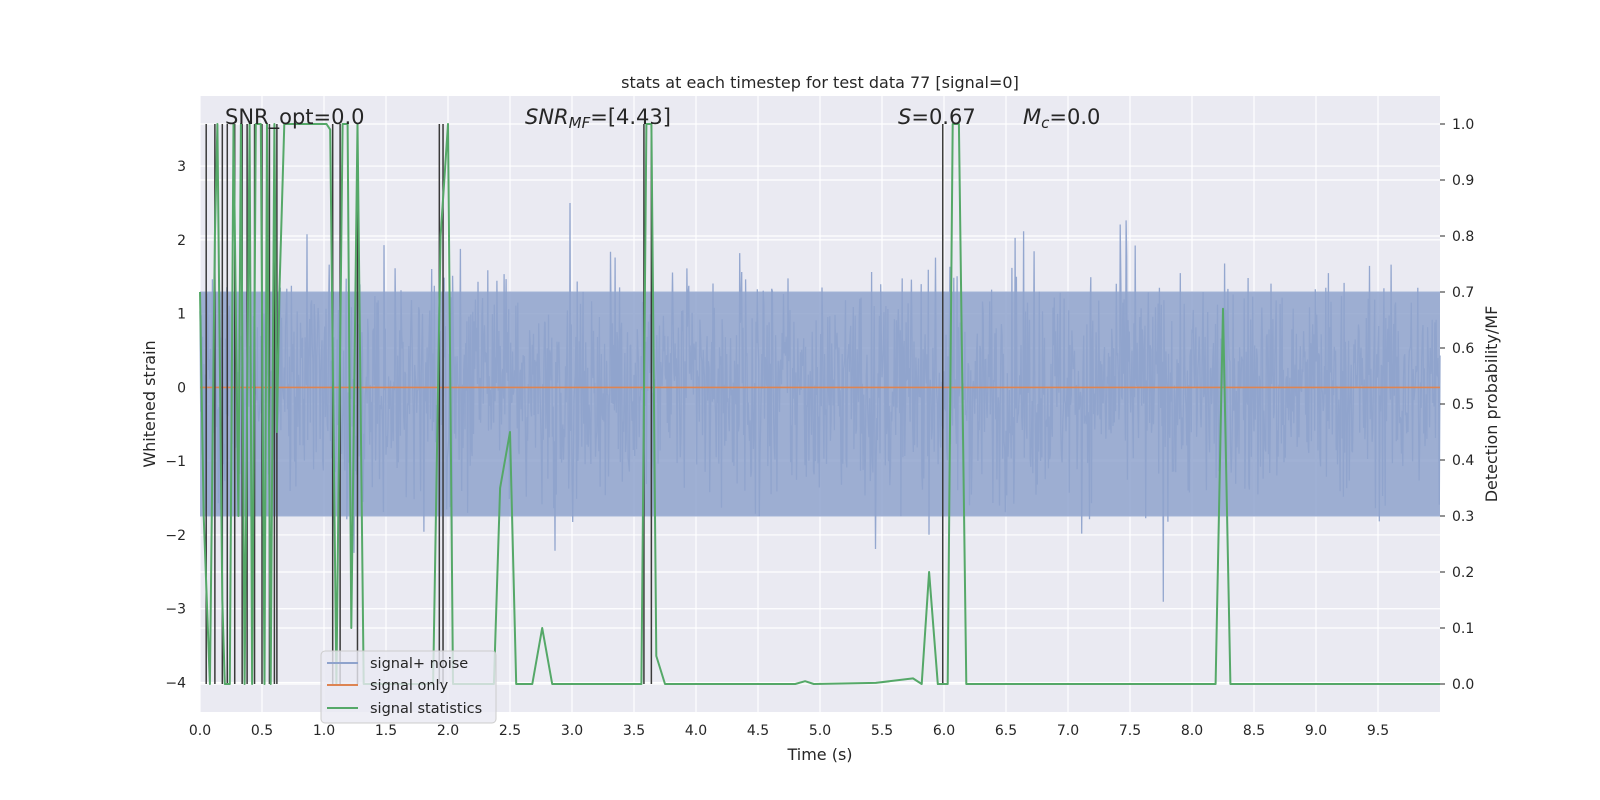  Describe the element at coordinates (1463, 181) in the screenshot. I see `y2-tick-label: 0.9` at that location.